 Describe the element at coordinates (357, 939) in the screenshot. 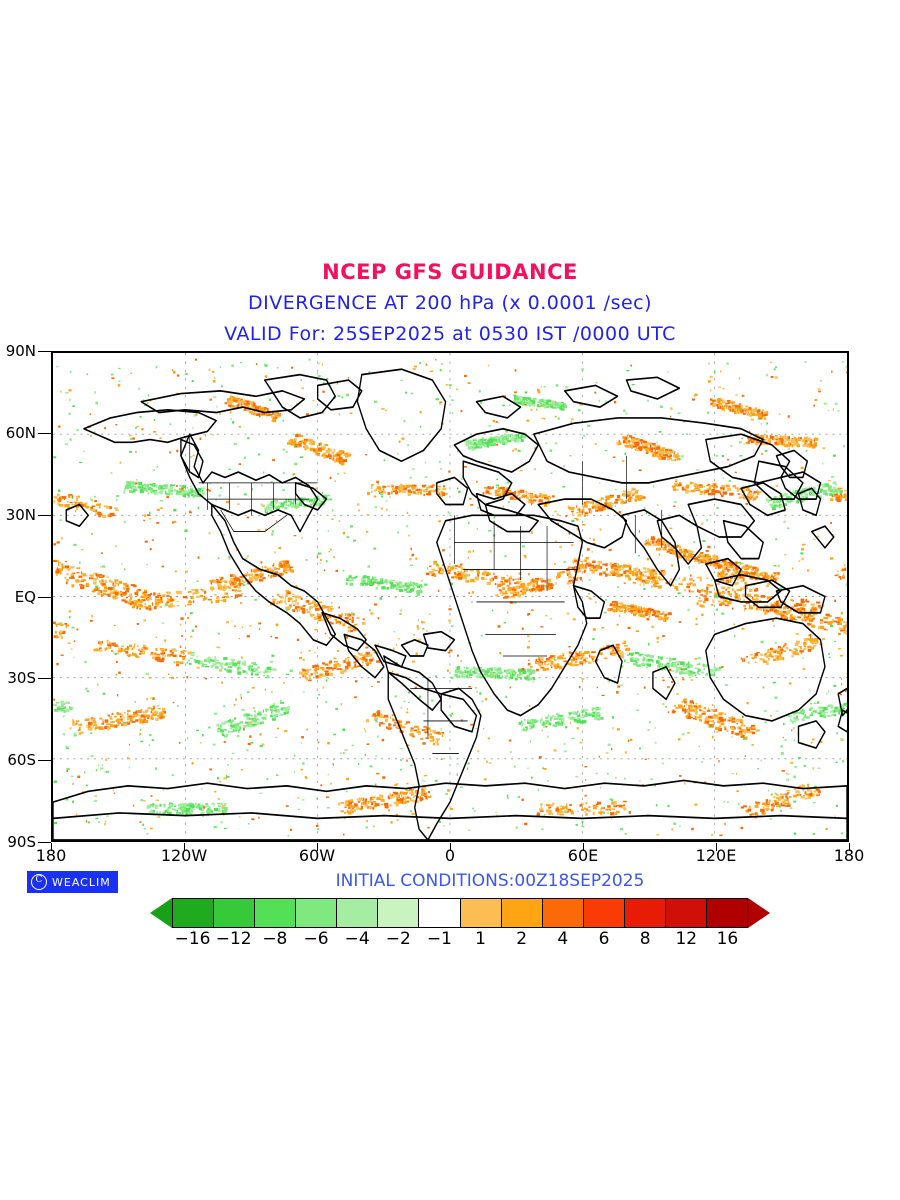

I see `colorbar-tick-label: −4` at that location.